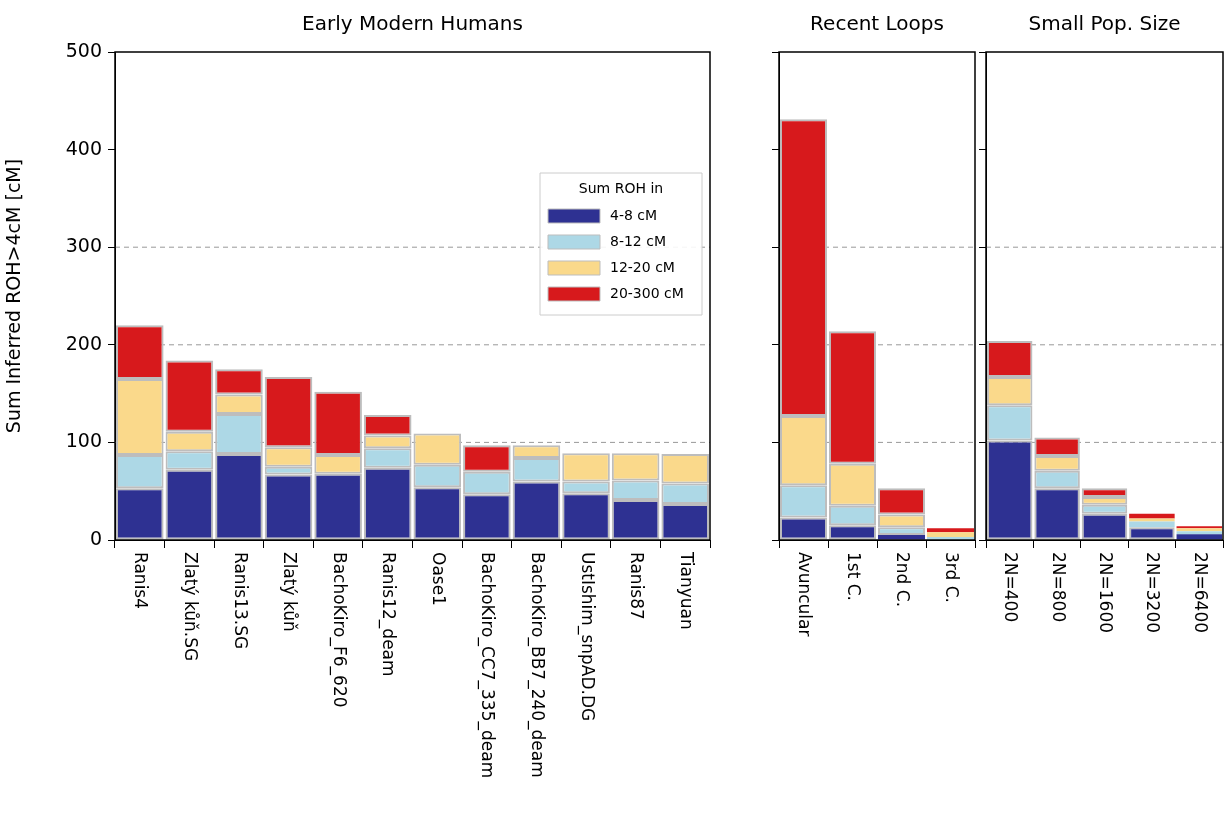 This screenshot has width=1229, height=824. I want to click on x-tick-label: Avuncular, so click(805, 594).